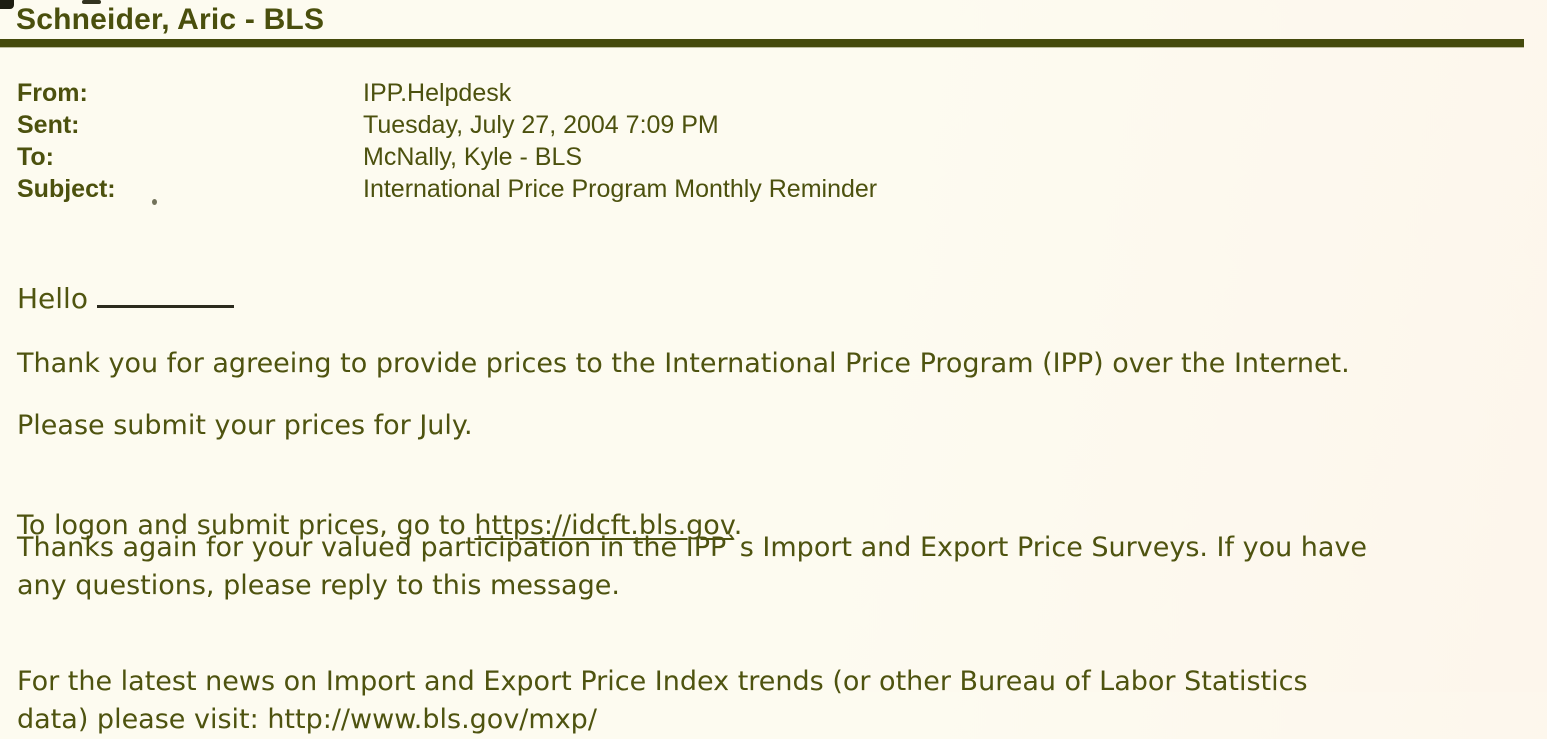 The height and width of the screenshot is (739, 1547). I want to click on name-blank-underline, so click(165, 294).